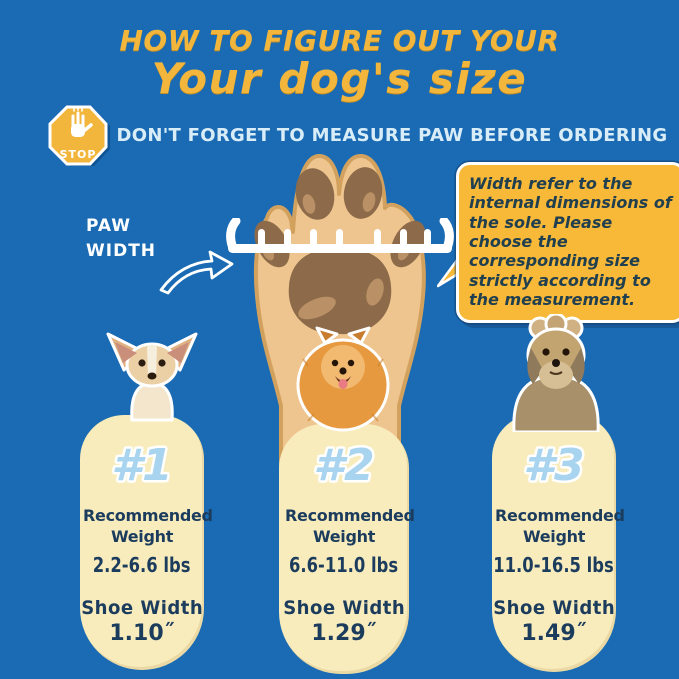 The image size is (679, 679). I want to click on yorkshire-terrier-photo, so click(556, 373).